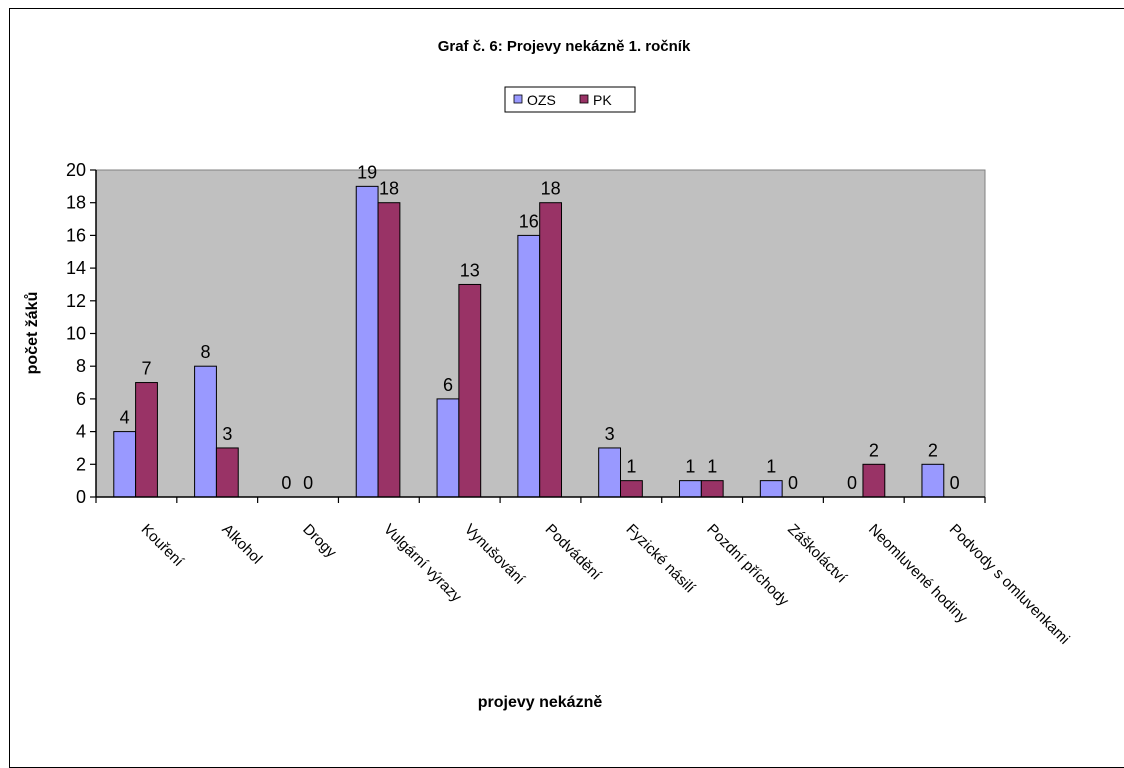  Describe the element at coordinates (422, 563) in the screenshot. I see `category-label: Vulgární výrazy` at that location.